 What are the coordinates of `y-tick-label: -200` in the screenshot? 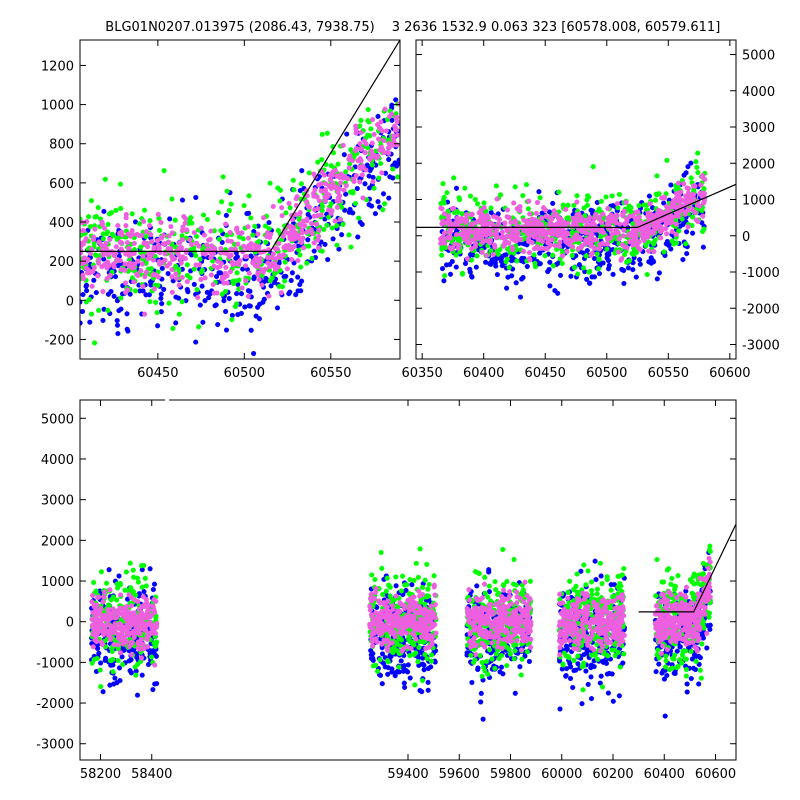 It's located at (59, 340).